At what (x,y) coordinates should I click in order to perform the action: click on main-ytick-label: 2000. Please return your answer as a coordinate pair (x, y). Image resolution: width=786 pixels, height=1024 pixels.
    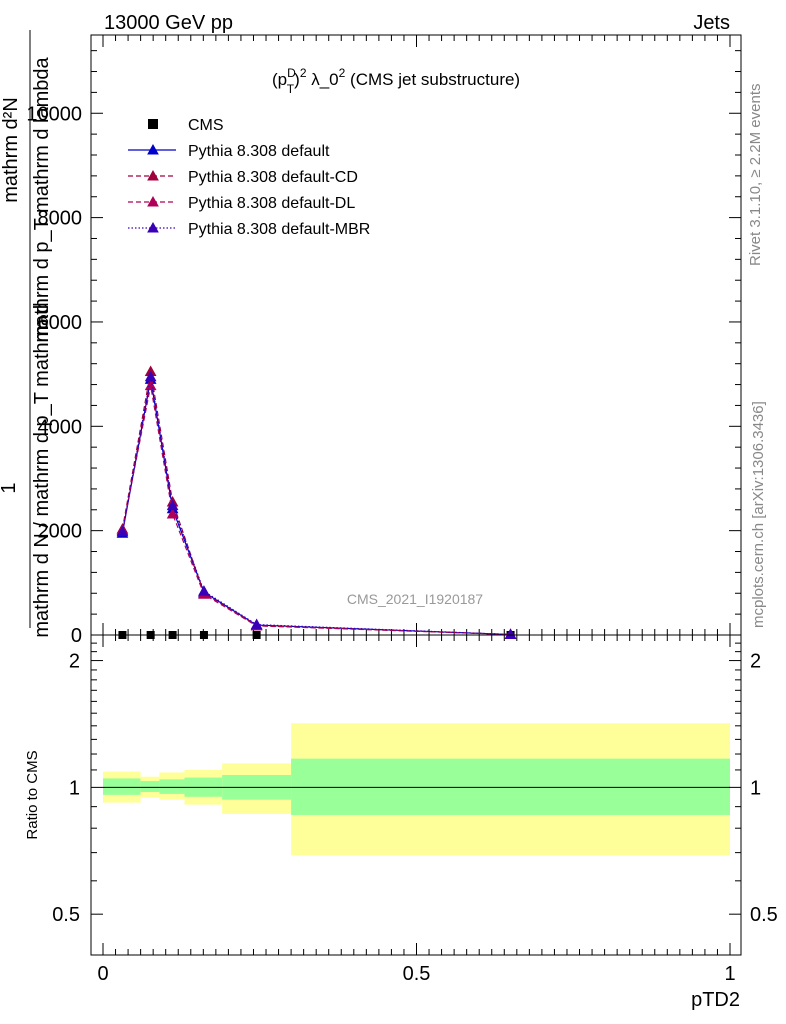
    Looking at the image, I should click on (60, 532).